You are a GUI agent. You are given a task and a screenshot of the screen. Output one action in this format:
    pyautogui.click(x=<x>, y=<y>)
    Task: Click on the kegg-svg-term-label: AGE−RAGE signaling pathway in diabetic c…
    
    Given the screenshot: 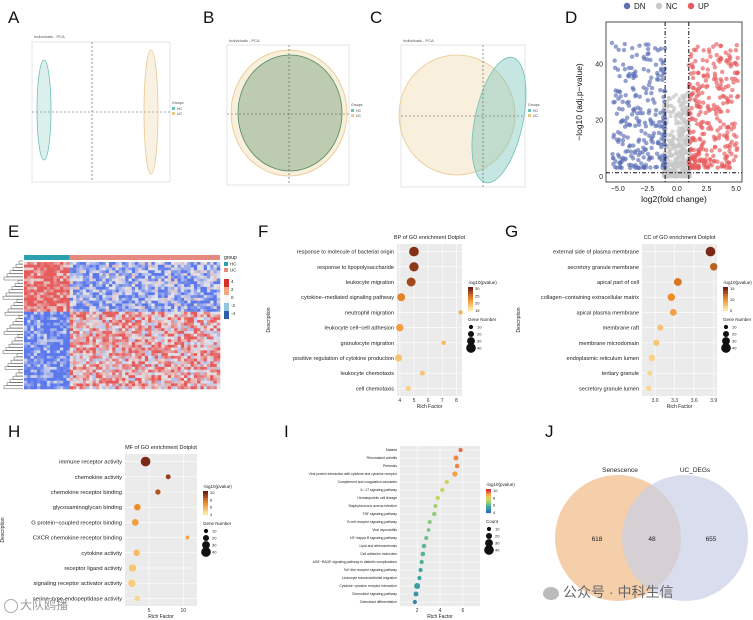 What is the action you would take?
    pyautogui.click(x=355, y=562)
    